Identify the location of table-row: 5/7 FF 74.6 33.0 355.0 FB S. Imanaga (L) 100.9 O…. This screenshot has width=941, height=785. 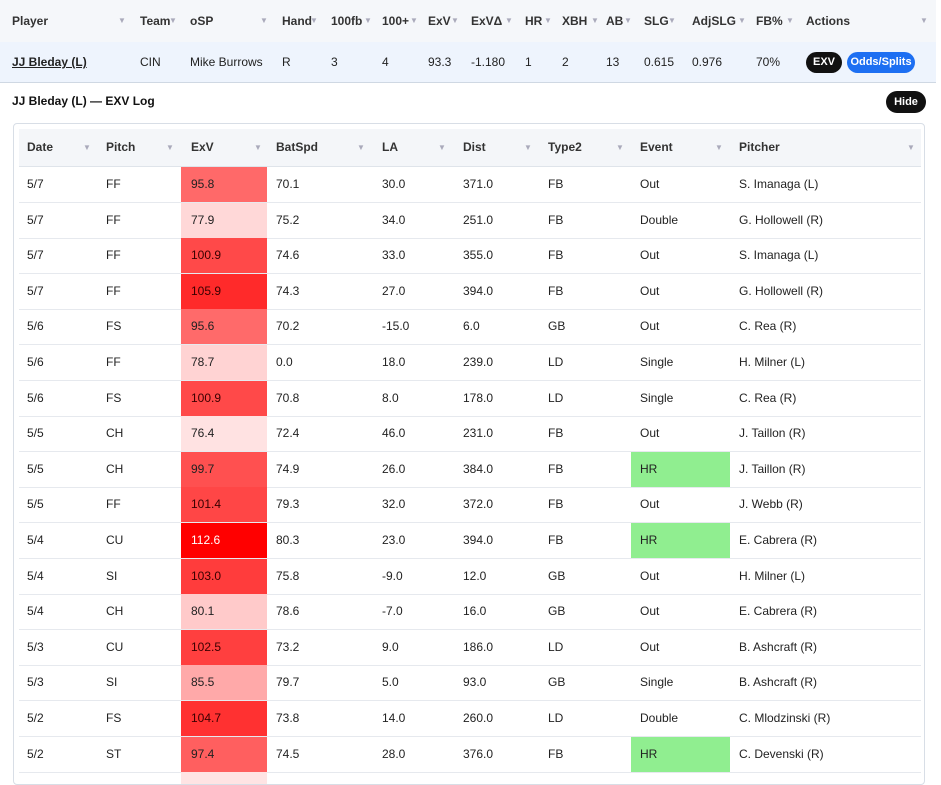
(470, 256).